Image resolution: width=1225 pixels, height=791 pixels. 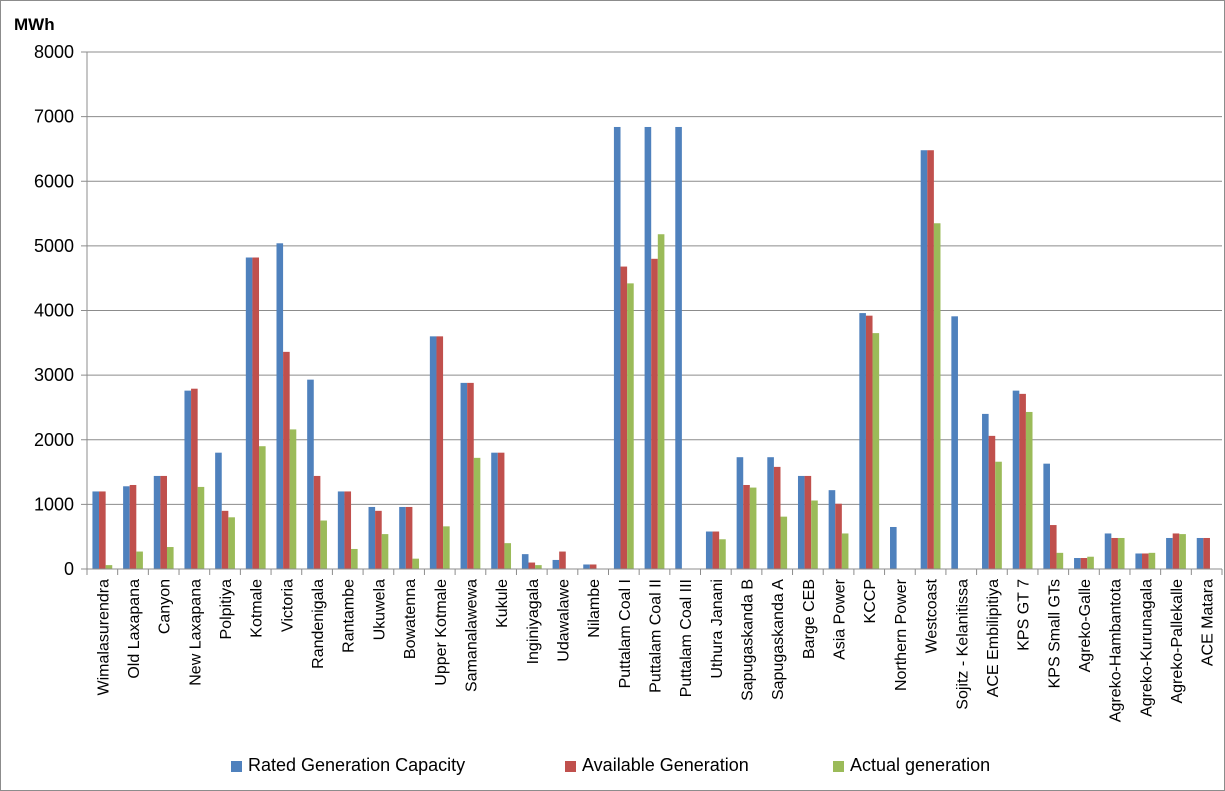 I want to click on bar-actual-generation-sapugaskanda-a, so click(x=784, y=542).